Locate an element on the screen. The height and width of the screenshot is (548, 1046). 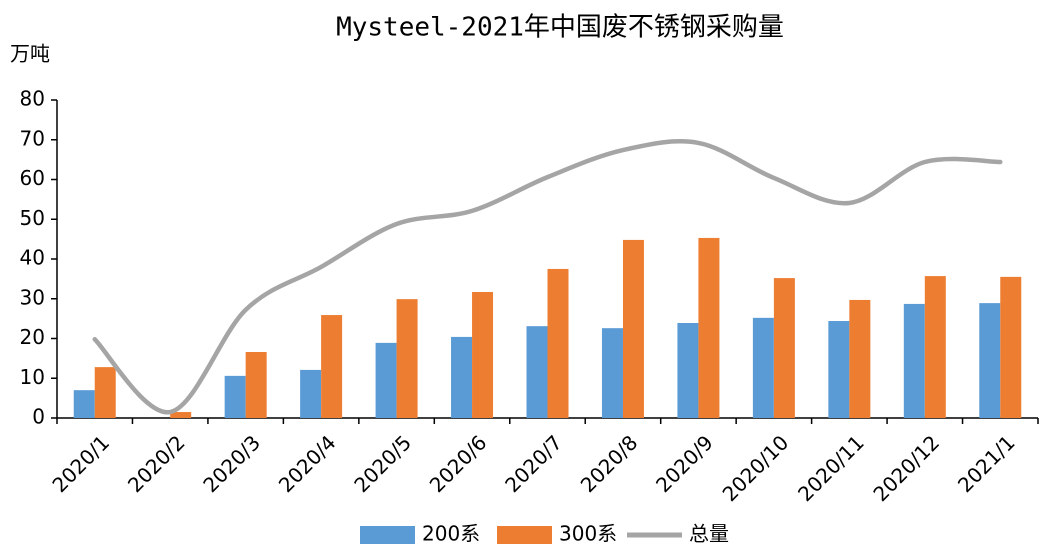
y-tick-label: 20 is located at coordinates (32, 337).